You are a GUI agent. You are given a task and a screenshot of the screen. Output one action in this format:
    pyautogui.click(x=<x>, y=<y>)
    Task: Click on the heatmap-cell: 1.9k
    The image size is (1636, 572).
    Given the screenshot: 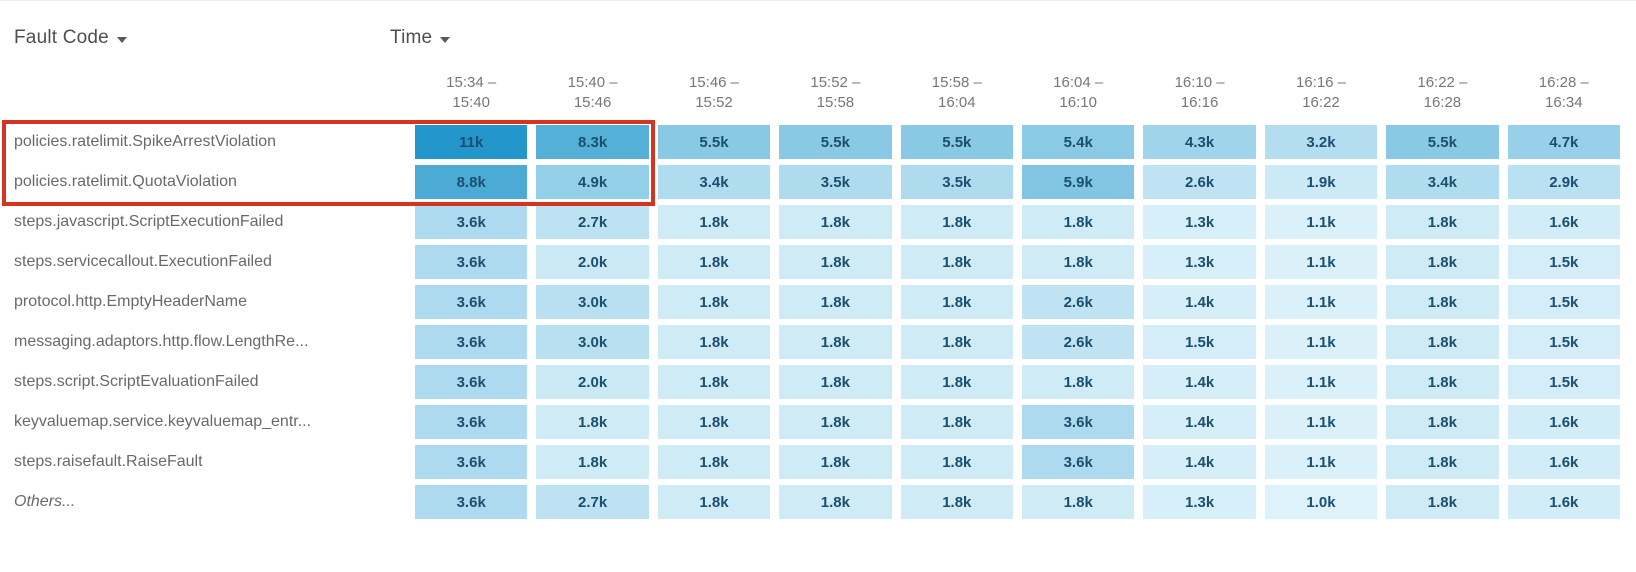 What is the action you would take?
    pyautogui.click(x=1321, y=182)
    